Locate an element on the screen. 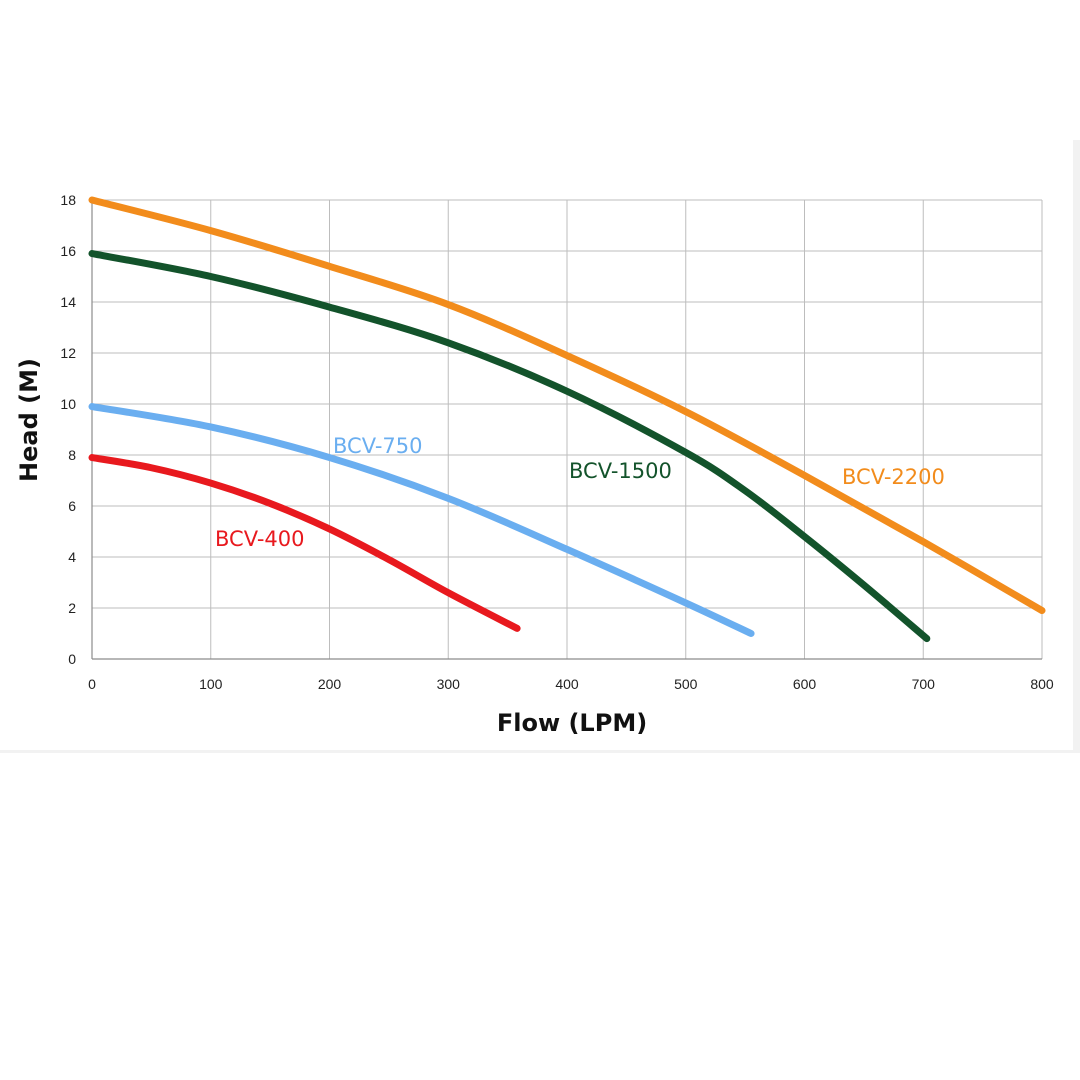 The image size is (1080, 1080). series-label-bcv-2200: BCV-2200 is located at coordinates (893, 477).